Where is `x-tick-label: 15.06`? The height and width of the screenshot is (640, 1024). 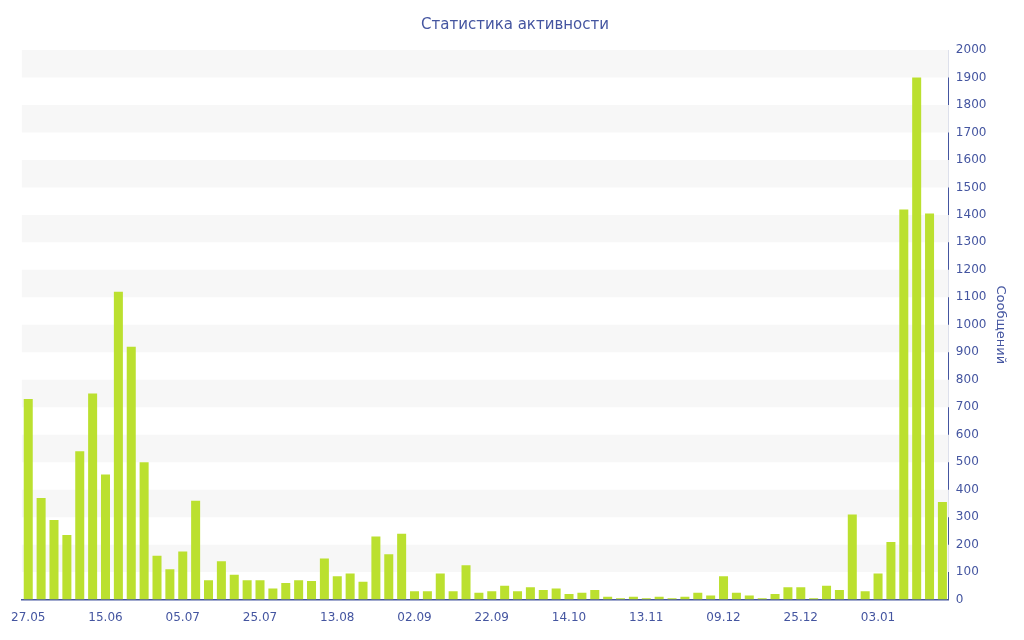
x-tick-label: 15.06 is located at coordinates (105, 616).